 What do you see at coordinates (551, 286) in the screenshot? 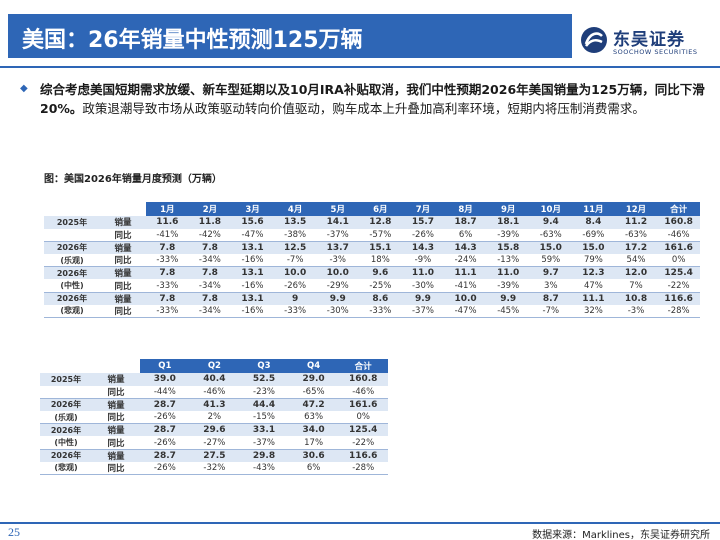
I see `yoy-cell: 3%` at bounding box center [551, 286].